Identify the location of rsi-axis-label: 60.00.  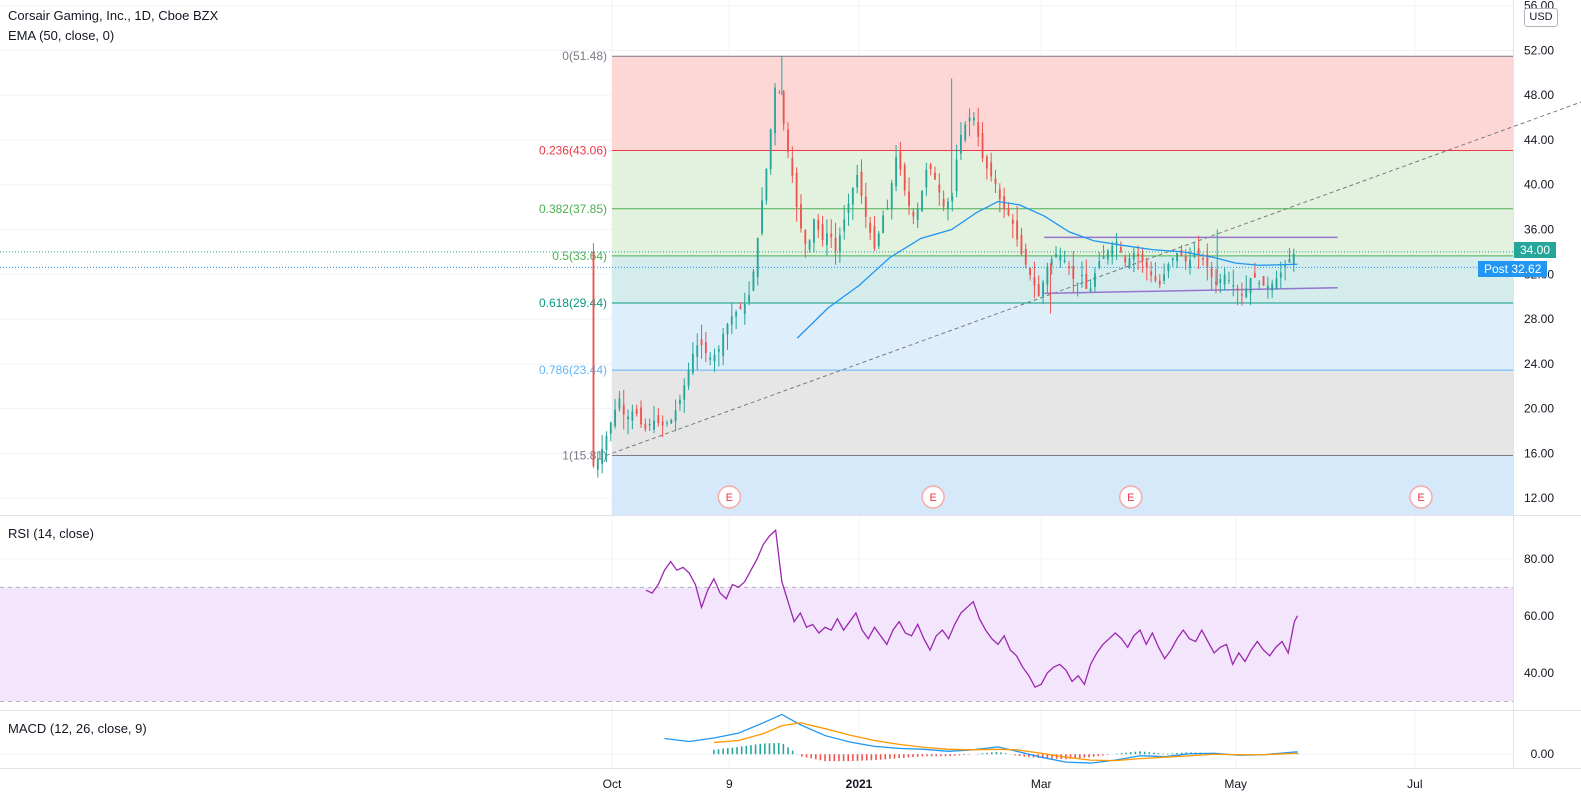
(1539, 616).